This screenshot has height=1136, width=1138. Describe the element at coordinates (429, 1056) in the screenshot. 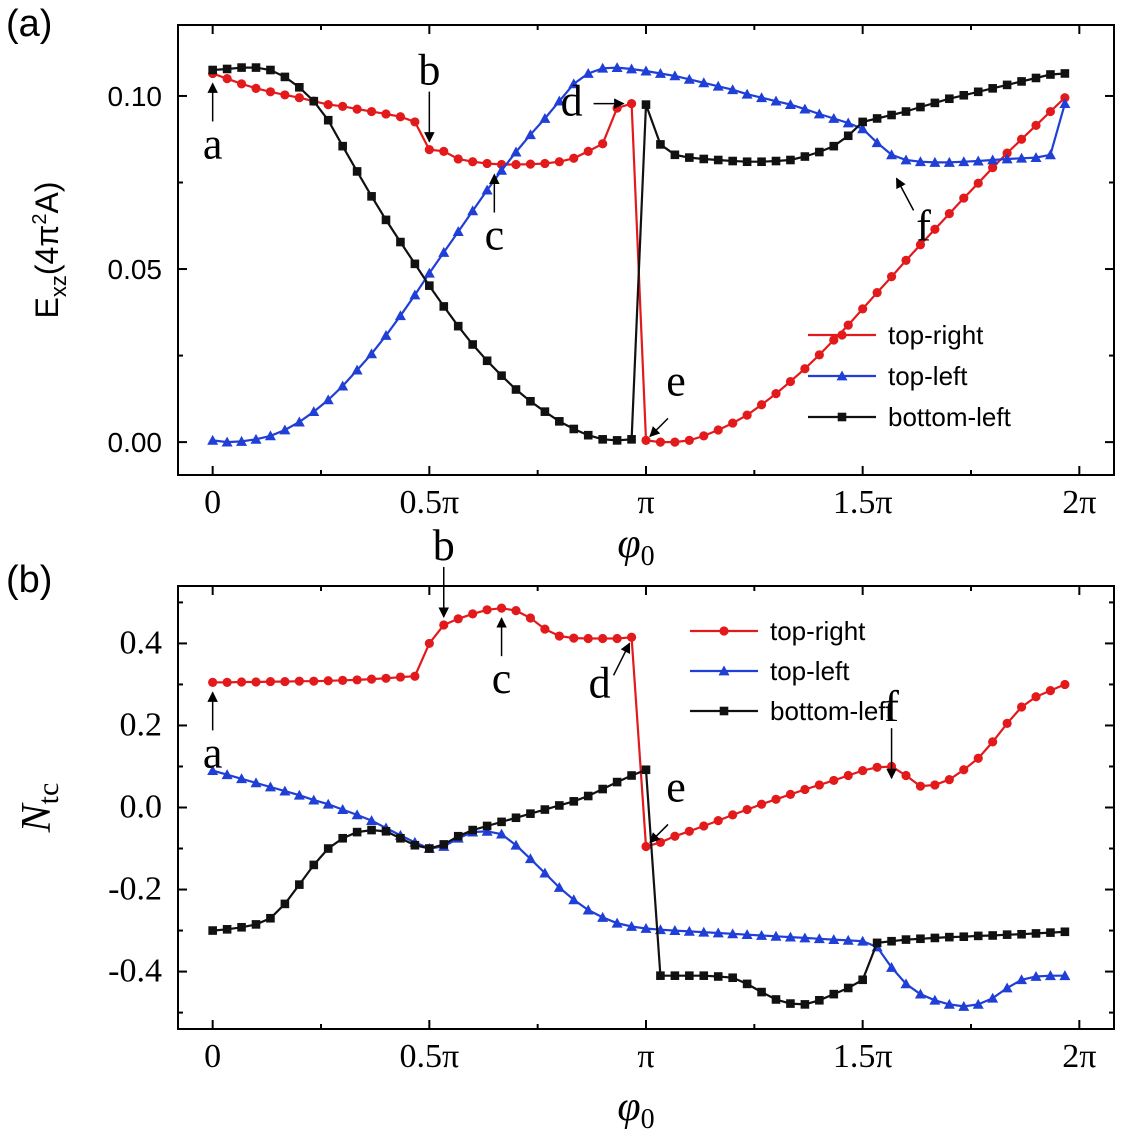

I see `x-tick-label: 0.5π` at that location.